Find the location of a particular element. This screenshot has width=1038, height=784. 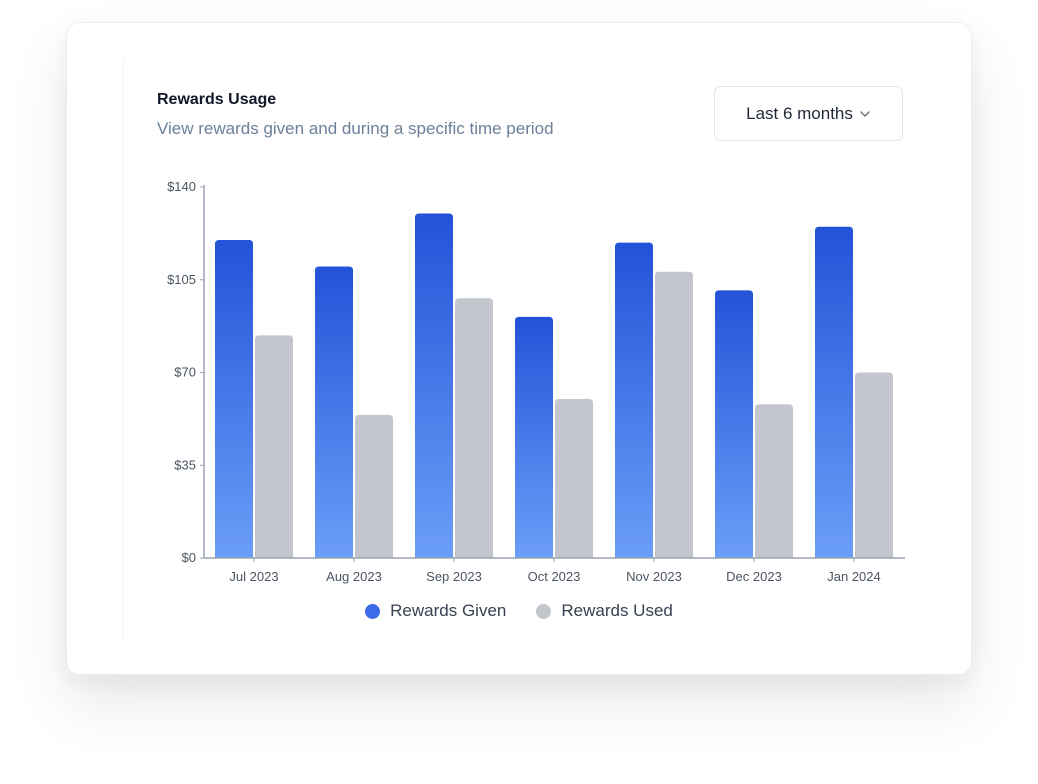

time-period-select: Last 6 months is located at coordinates (808, 113).